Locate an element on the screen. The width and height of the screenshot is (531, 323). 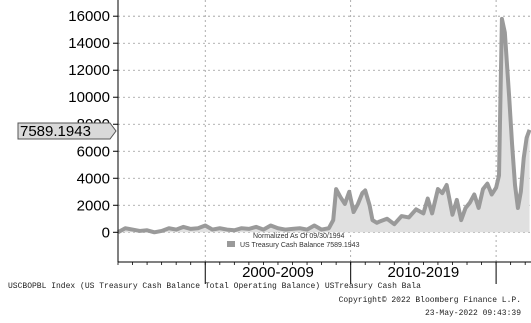
y-tick-label: 12000 is located at coordinates (89, 70).